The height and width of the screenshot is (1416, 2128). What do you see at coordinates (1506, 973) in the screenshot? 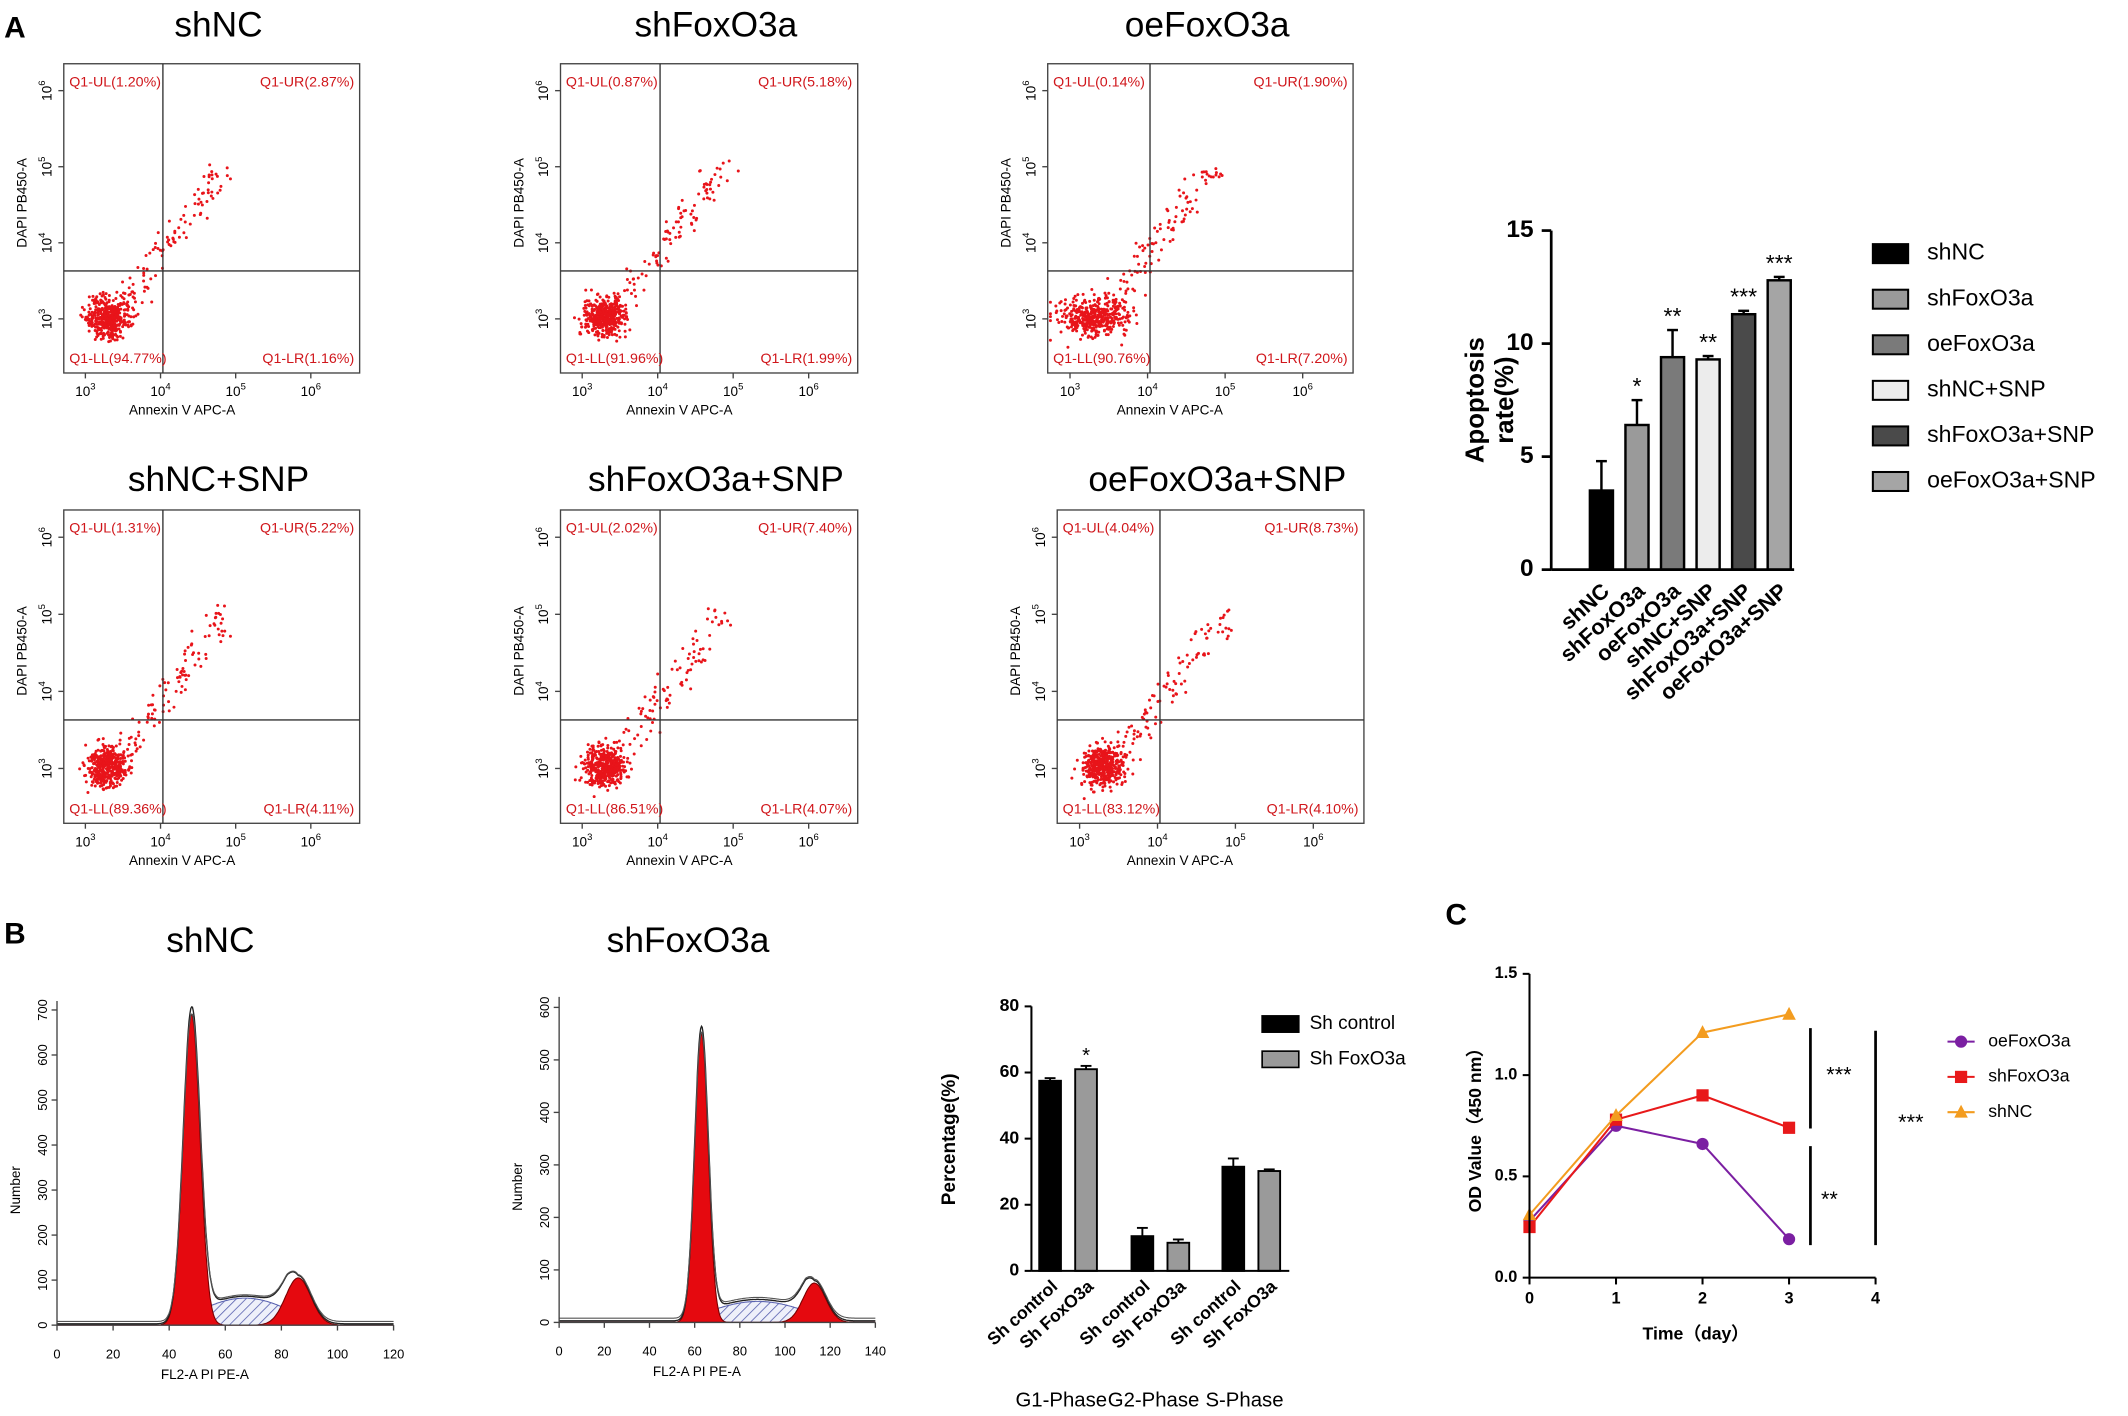
I see `y-tick-label: 1.5` at bounding box center [1506, 973].